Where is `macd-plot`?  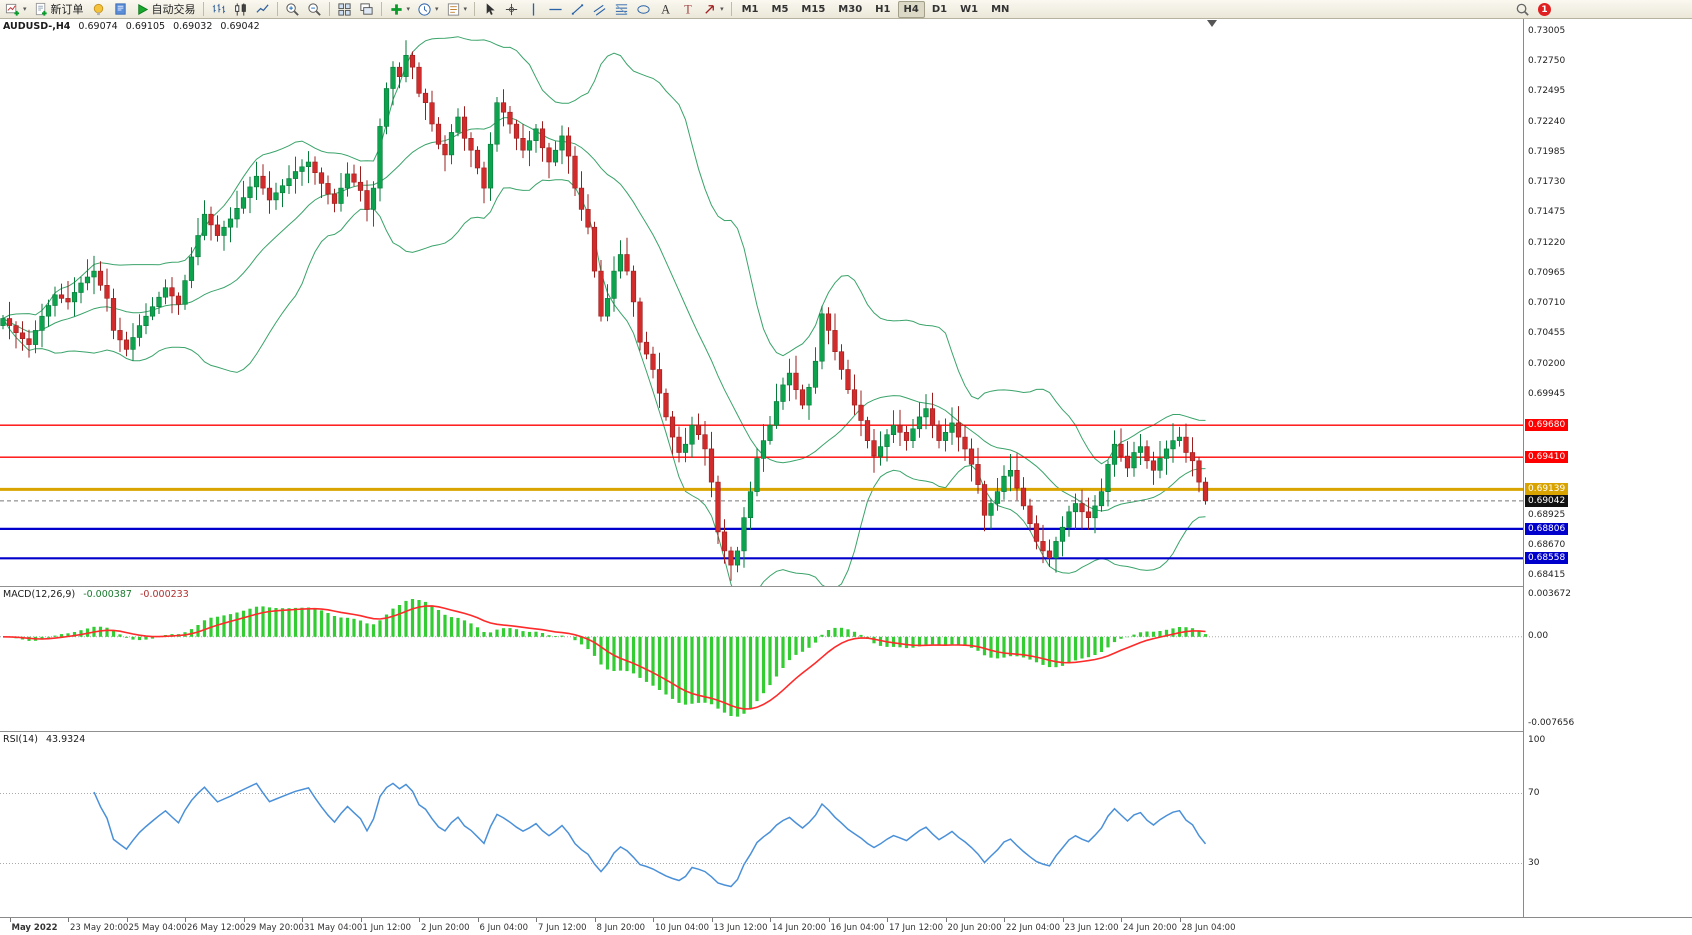 macd-plot is located at coordinates (761, 659).